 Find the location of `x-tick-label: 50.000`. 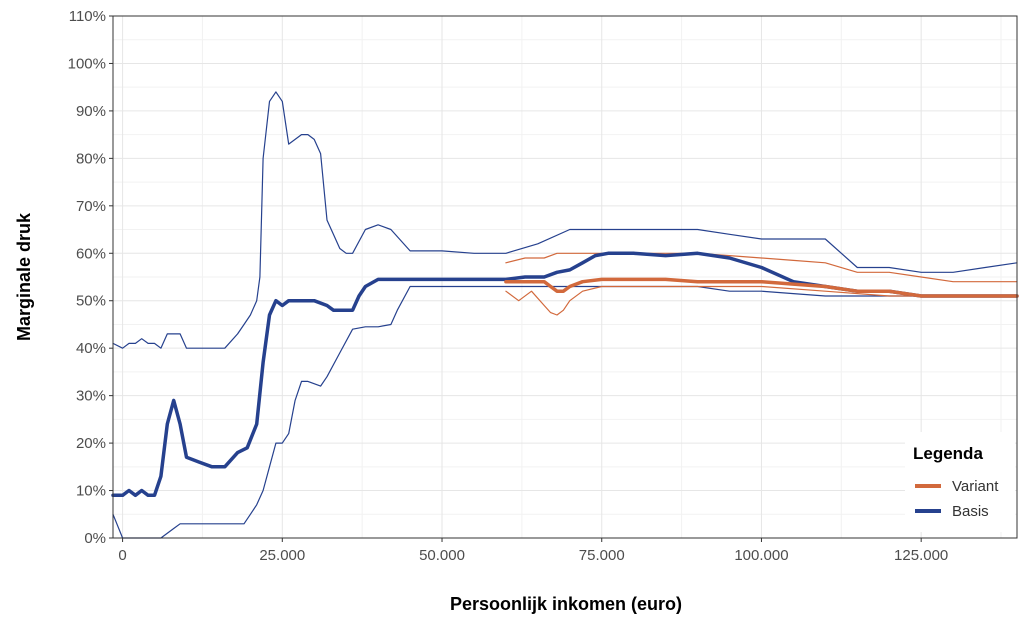

x-tick-label: 50.000 is located at coordinates (442, 555).